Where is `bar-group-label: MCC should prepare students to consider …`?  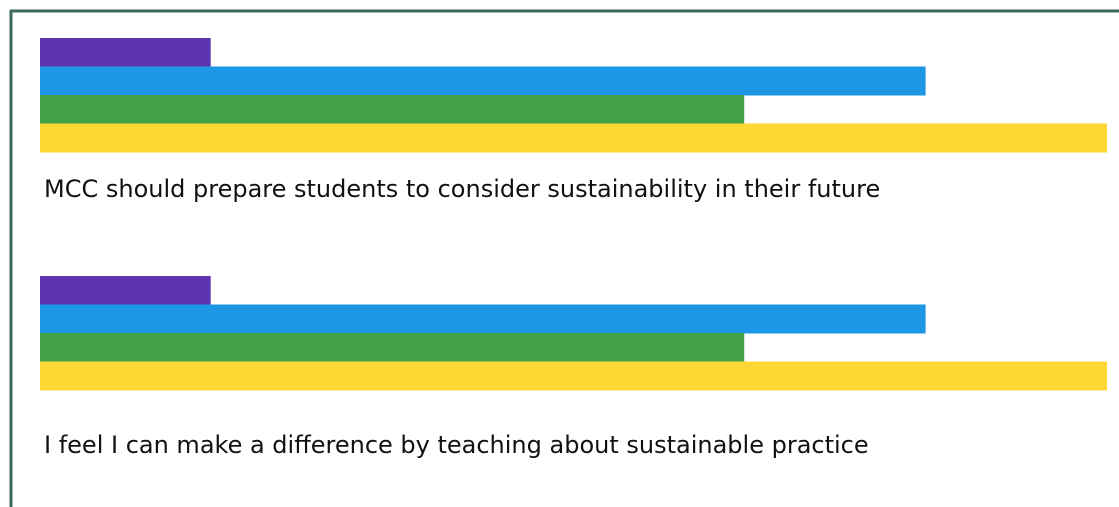
bar-group-label: MCC should prepare students to consider … is located at coordinates (462, 189).